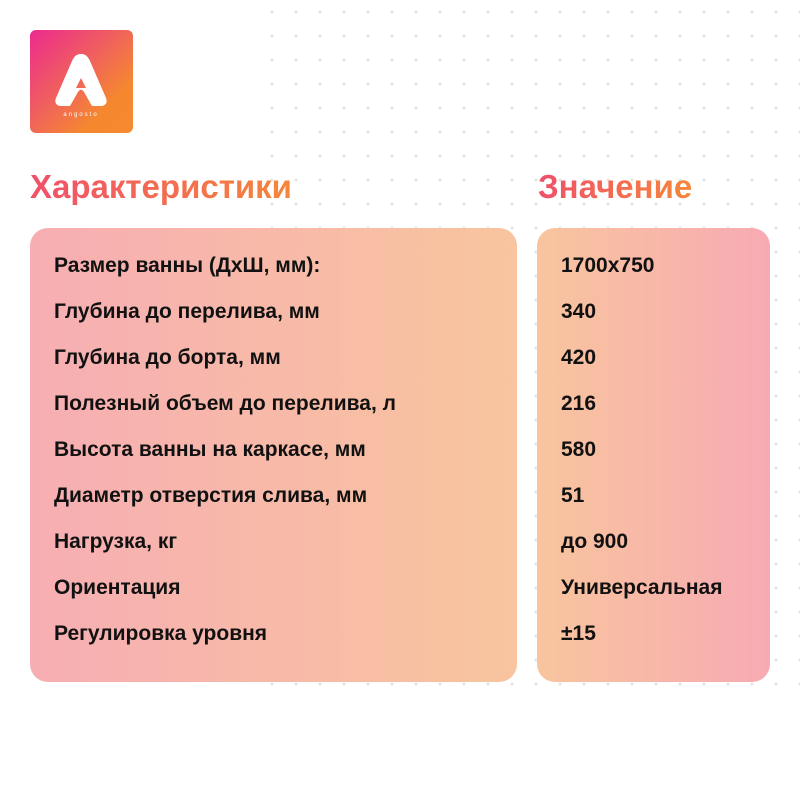 The height and width of the screenshot is (800, 800). Describe the element at coordinates (579, 311) in the screenshot. I see `characteristic-value: 340` at that location.